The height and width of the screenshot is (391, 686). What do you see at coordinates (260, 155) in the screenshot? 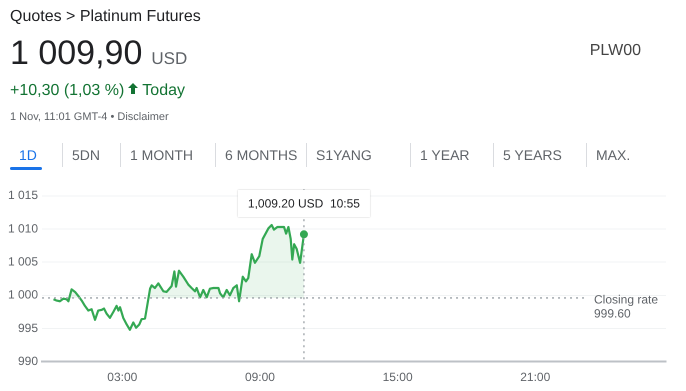
I see `text: 6 MONTHS` at bounding box center [260, 155].